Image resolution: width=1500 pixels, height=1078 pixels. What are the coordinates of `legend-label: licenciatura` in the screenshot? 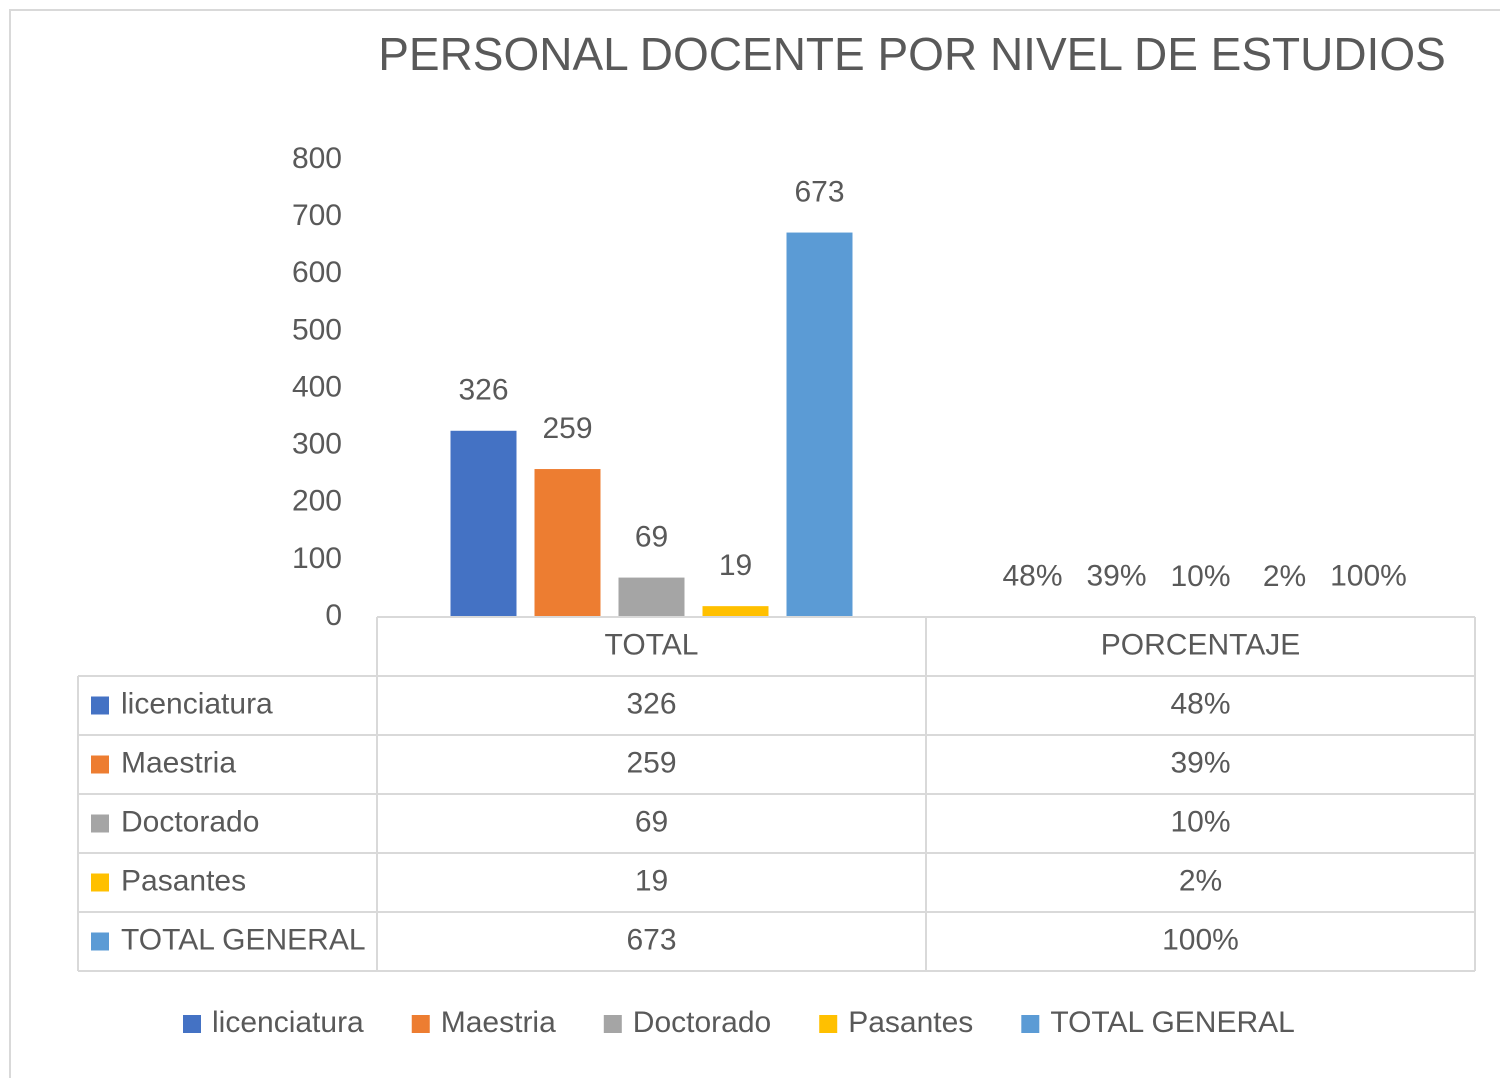 It's located at (288, 1022).